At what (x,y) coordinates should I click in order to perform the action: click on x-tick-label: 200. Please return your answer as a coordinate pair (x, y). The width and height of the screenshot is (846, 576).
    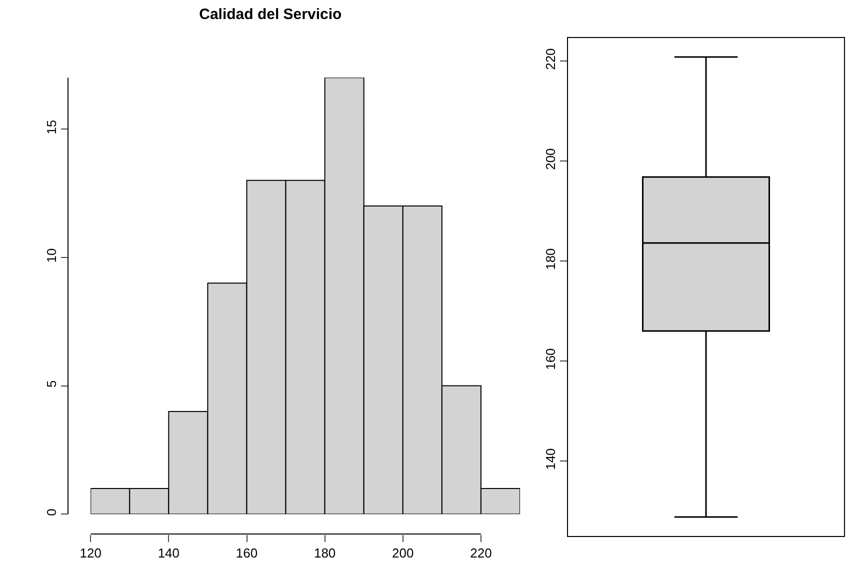
    Looking at the image, I should click on (403, 553).